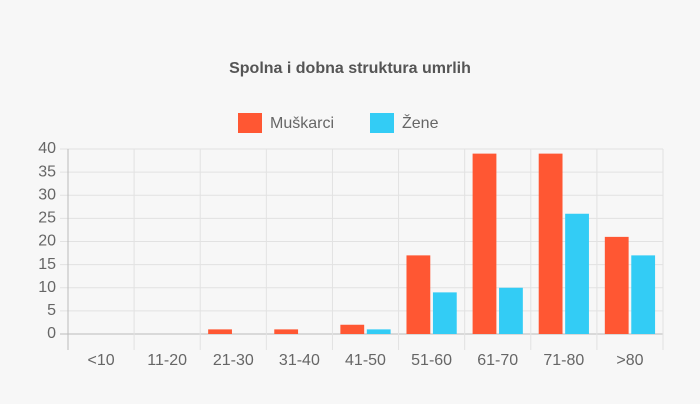  I want to click on y-tick-label: 0, so click(51, 333).